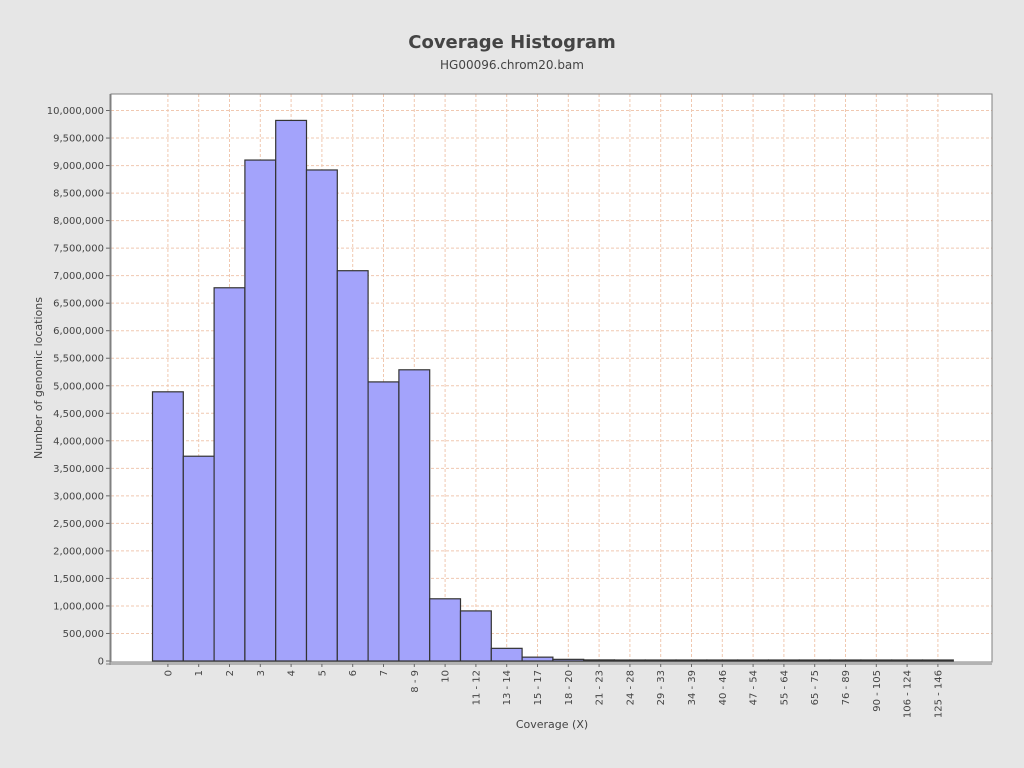  What do you see at coordinates (78, 359) in the screenshot?
I see `y-tick-label: 5,500,000` at bounding box center [78, 359].